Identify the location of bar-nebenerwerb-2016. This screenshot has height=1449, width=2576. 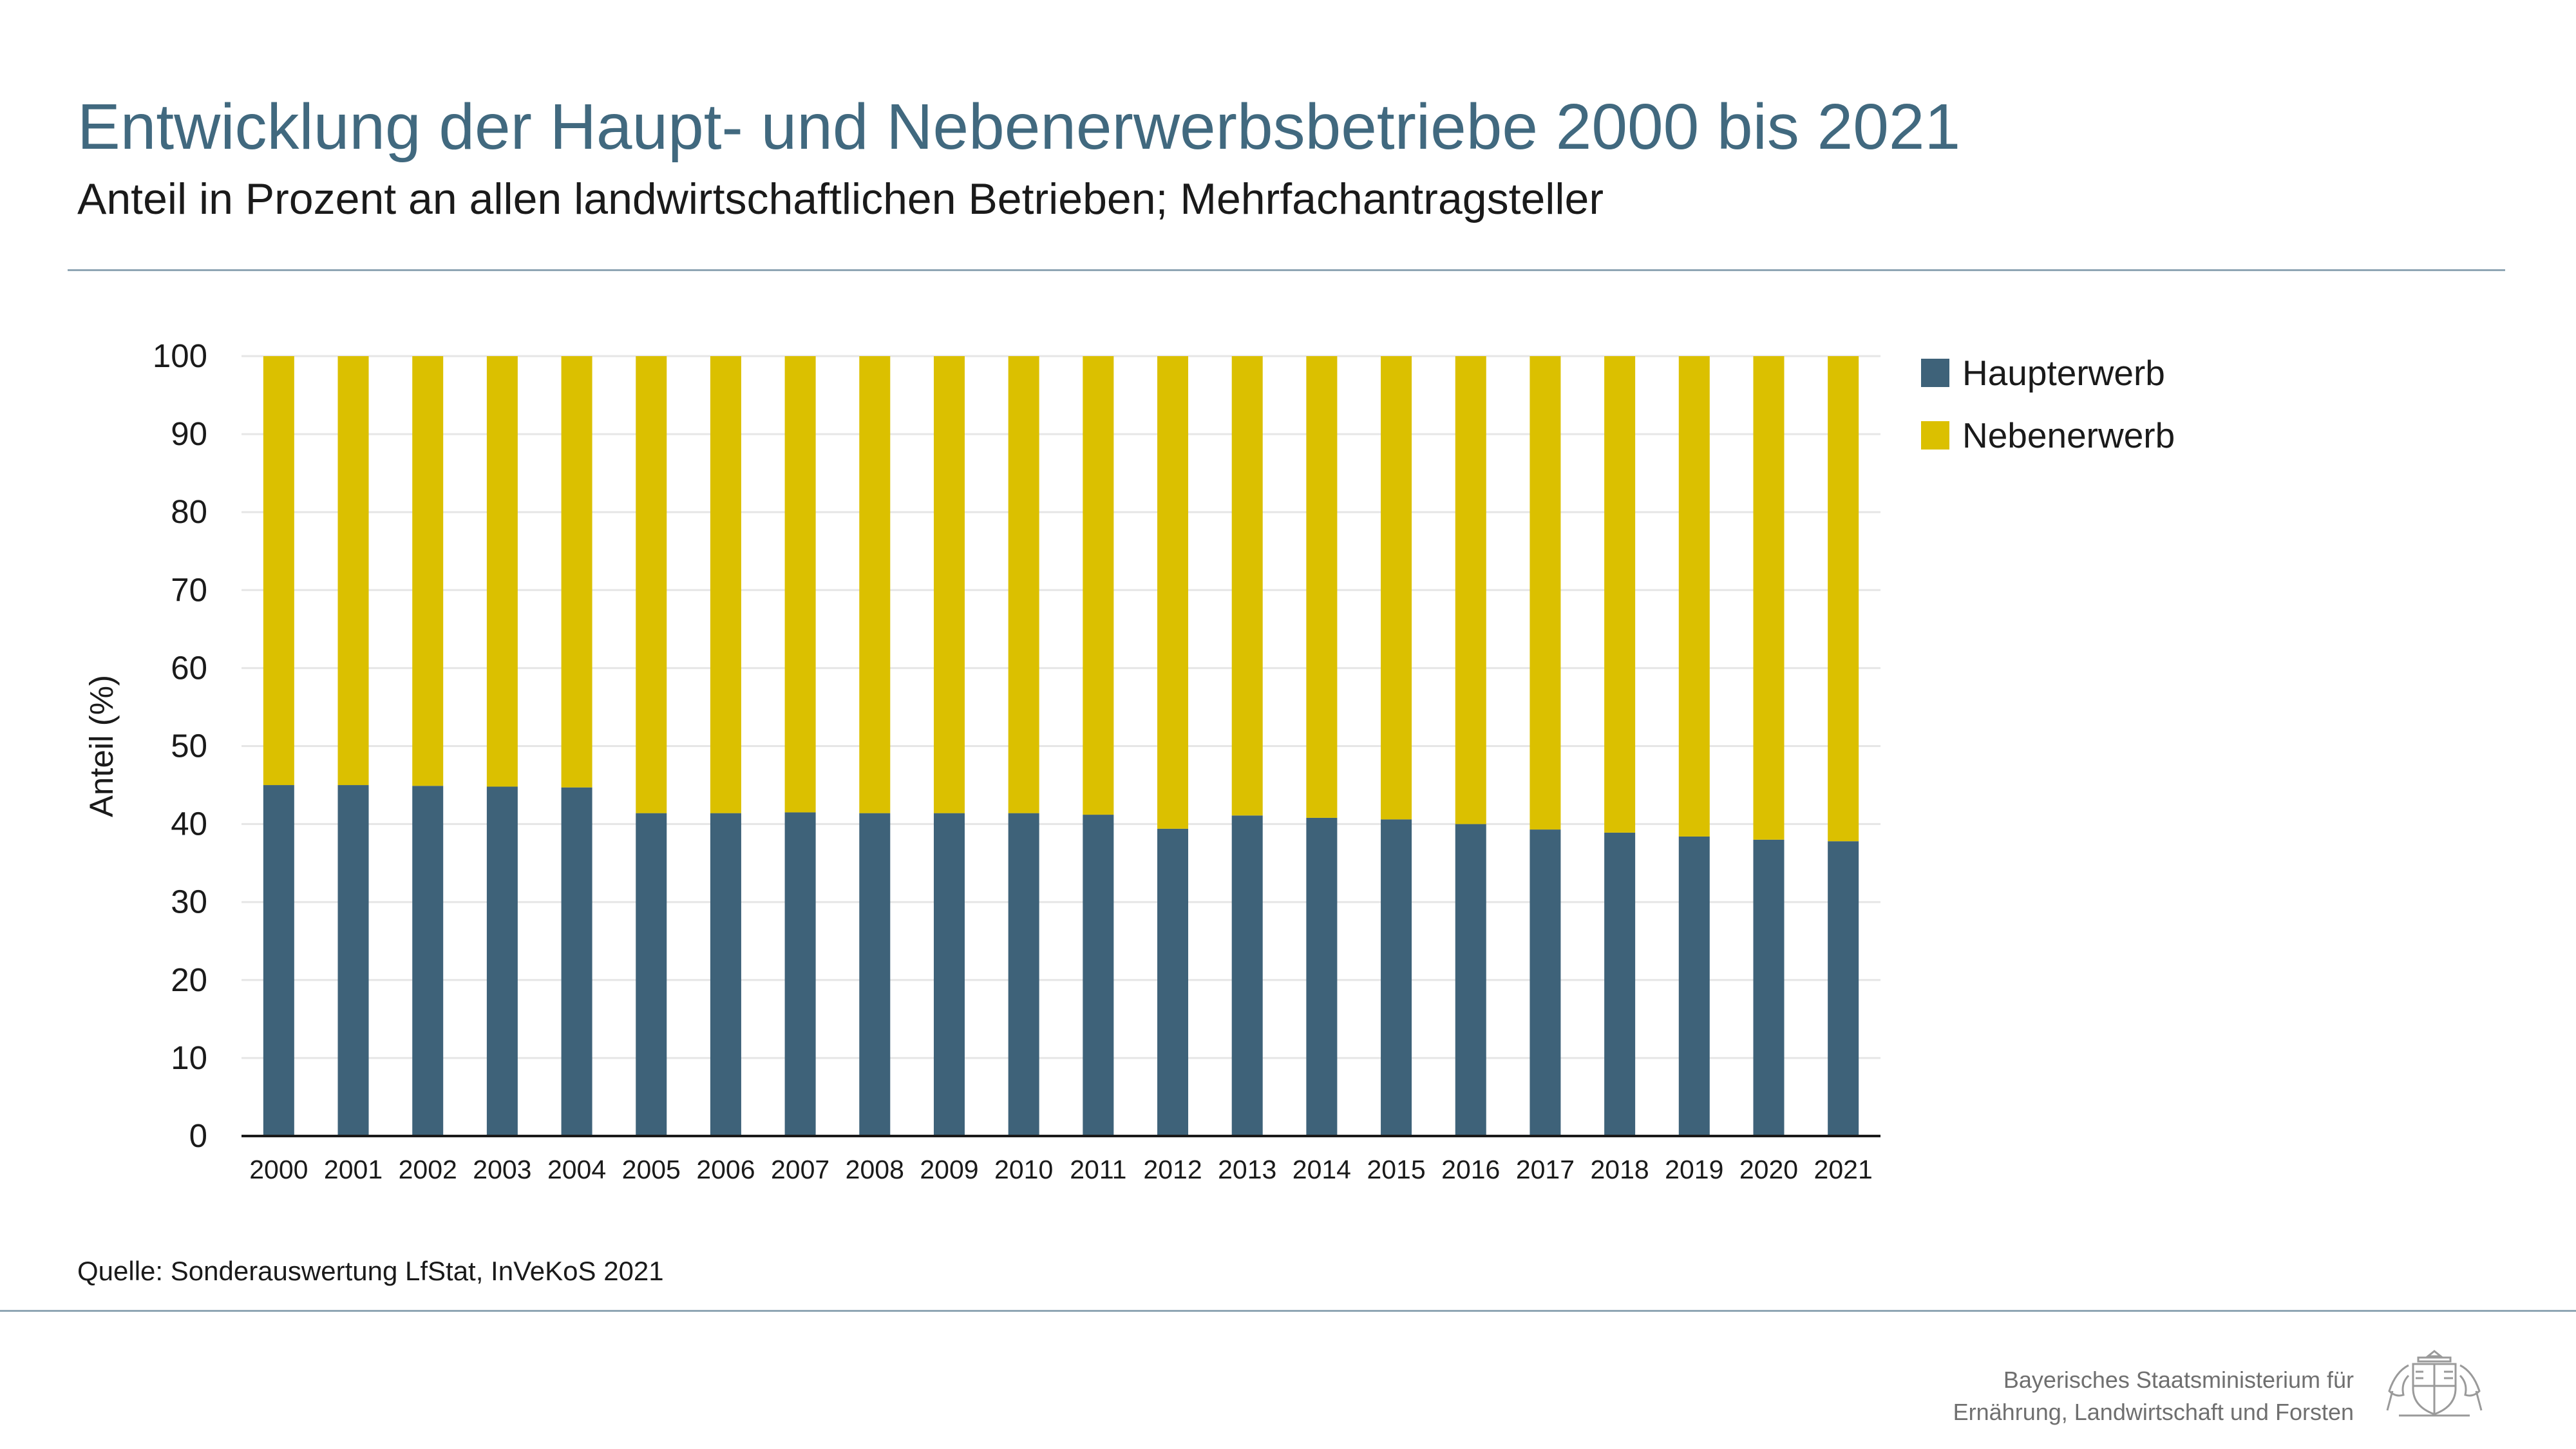
(1471, 590).